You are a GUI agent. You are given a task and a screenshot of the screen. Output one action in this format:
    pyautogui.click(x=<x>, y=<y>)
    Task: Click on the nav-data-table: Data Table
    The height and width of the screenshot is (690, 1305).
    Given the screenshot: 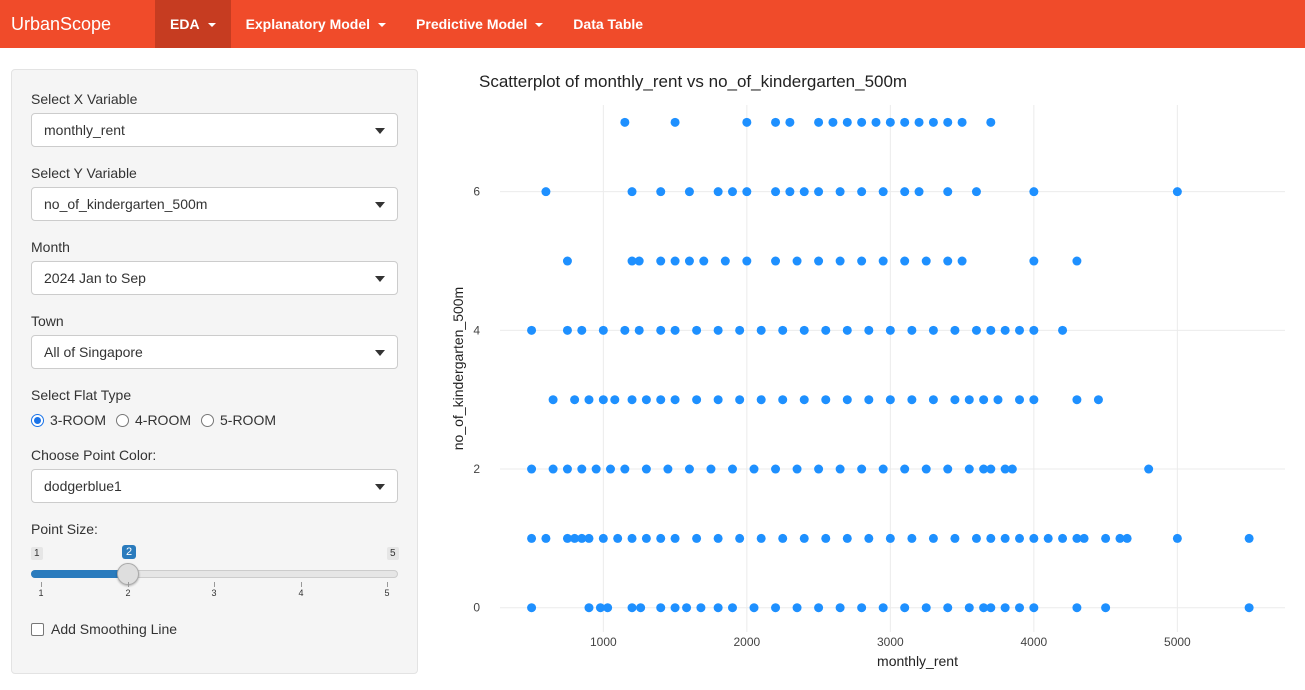 What is the action you would take?
    pyautogui.click(x=608, y=24)
    